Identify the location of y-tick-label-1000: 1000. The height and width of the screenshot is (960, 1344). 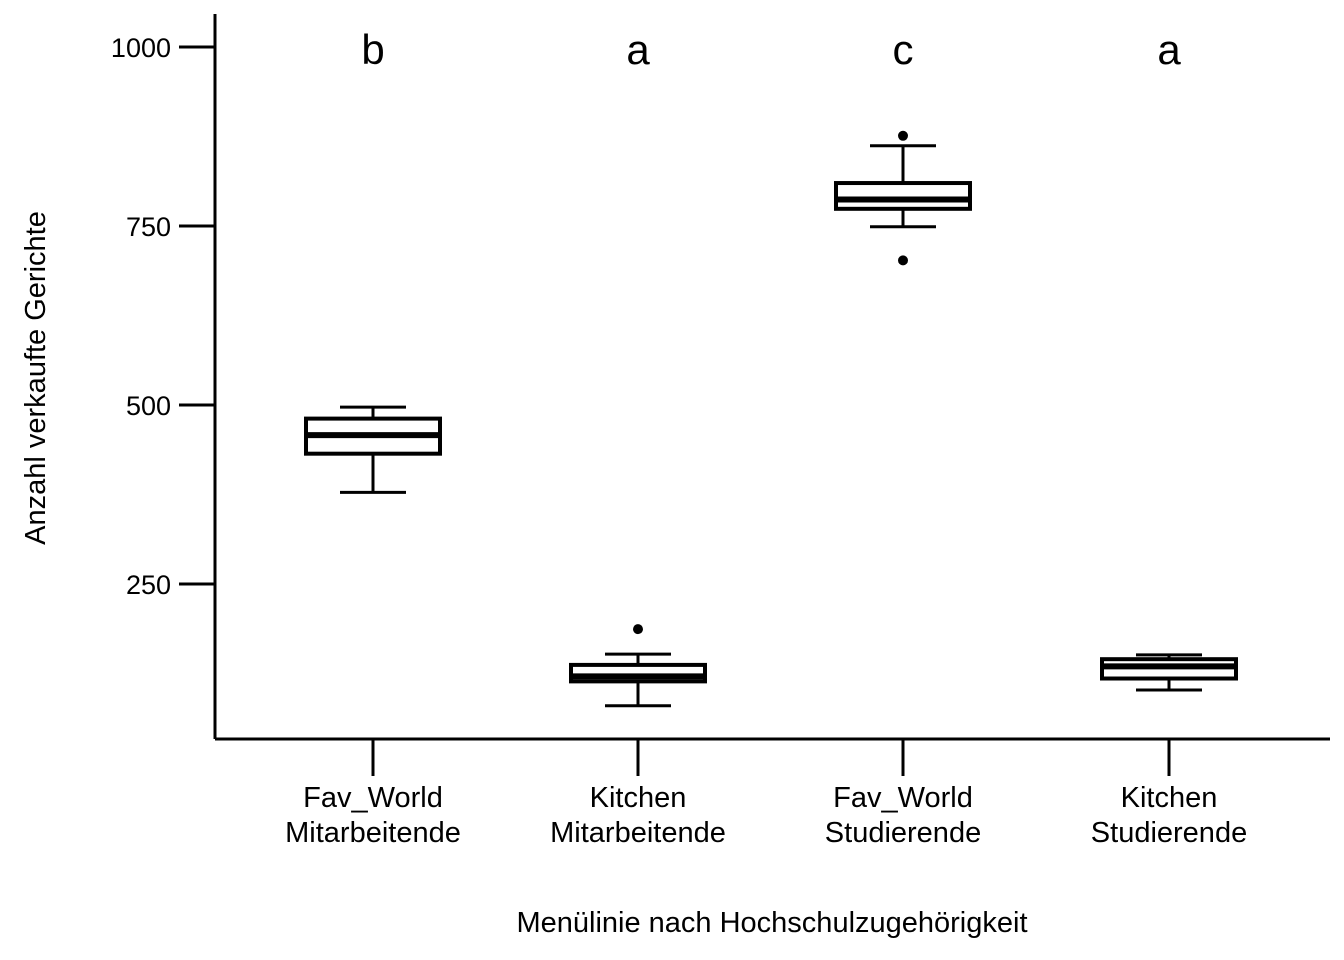
(141, 48).